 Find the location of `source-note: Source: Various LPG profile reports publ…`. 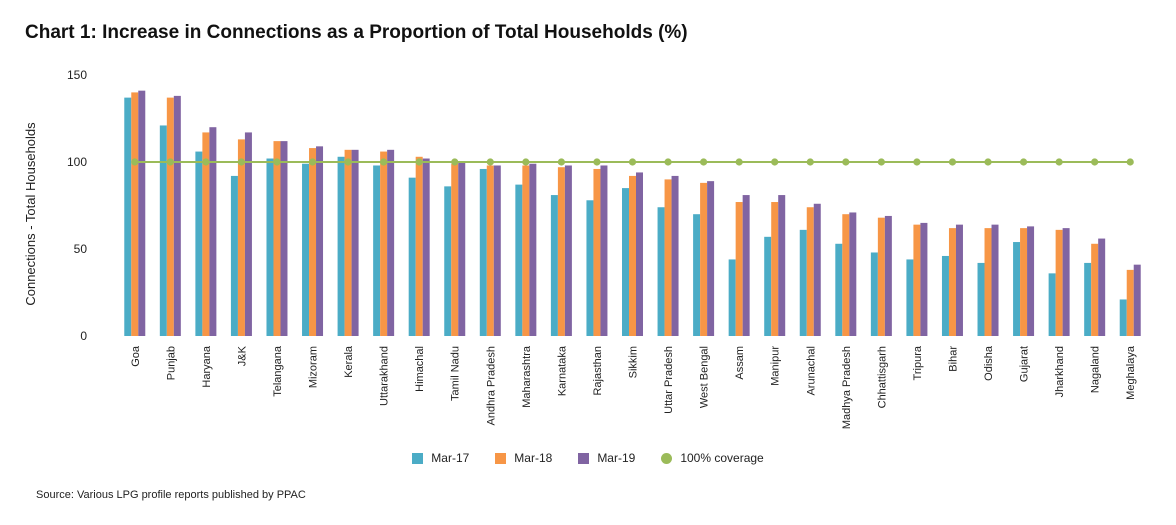

source-note: Source: Various LPG profile reports publ… is located at coordinates (171, 495).